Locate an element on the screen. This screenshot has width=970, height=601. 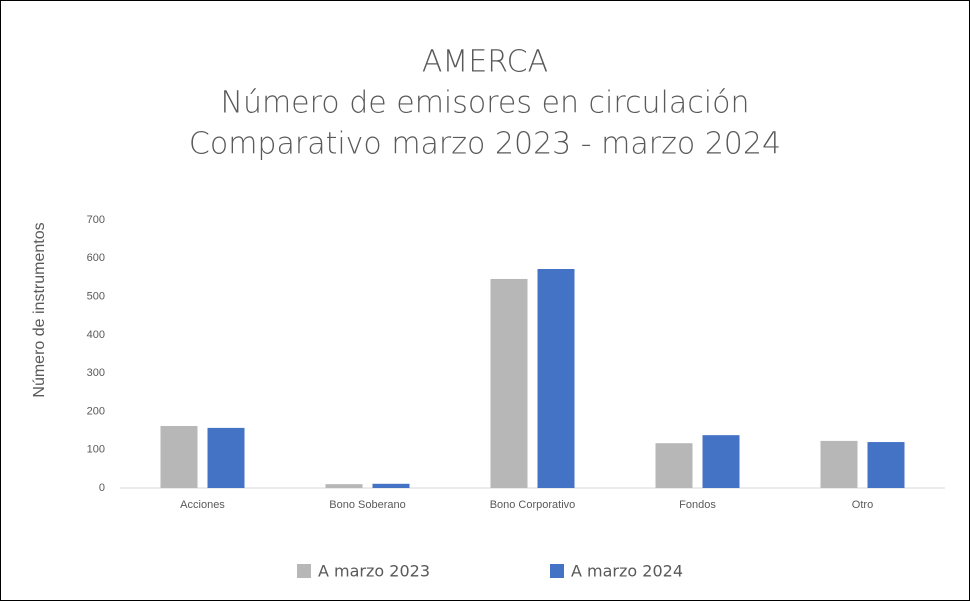
legend-label: A marzo 2024 is located at coordinates (627, 571).